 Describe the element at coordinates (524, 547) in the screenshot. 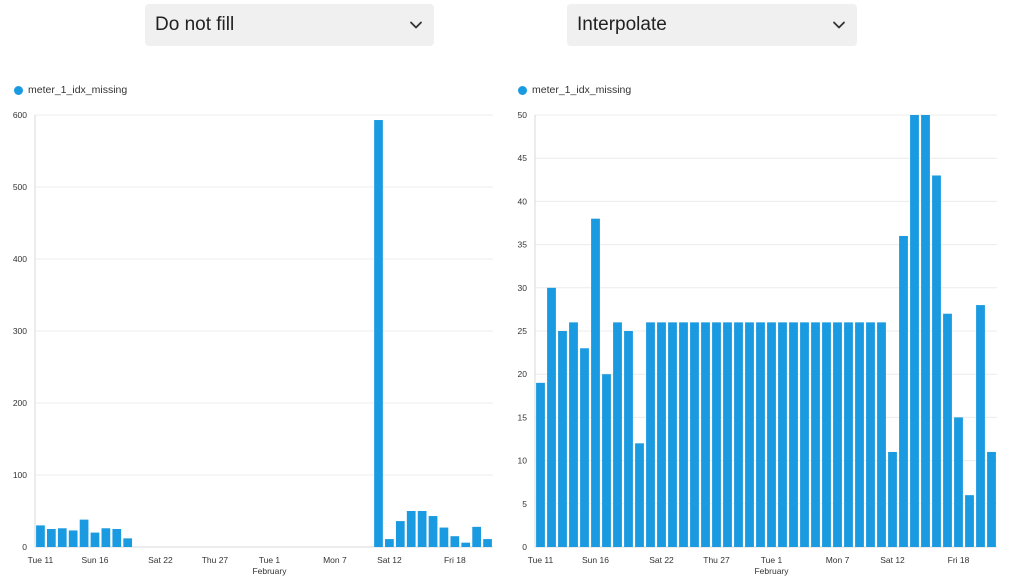

I see `y-tick-label: 0` at that location.